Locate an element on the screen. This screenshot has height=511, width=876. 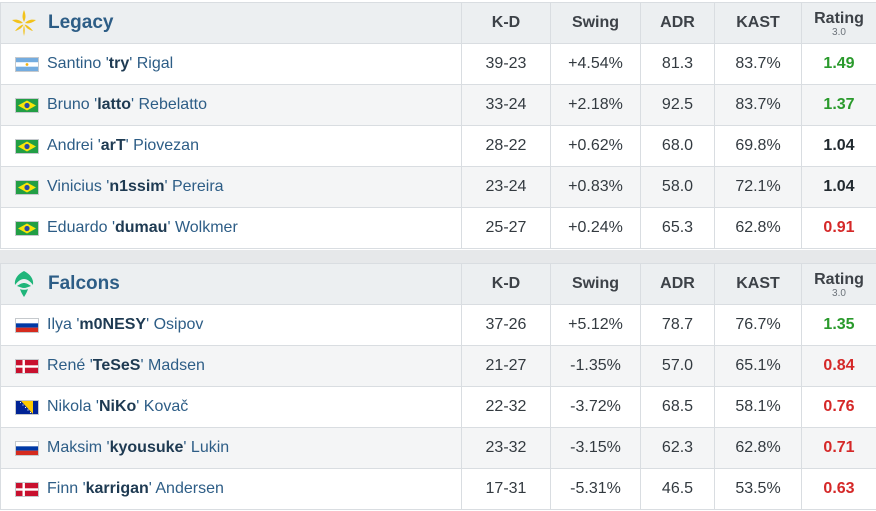
swing-value: -5.31% is located at coordinates (595, 489).